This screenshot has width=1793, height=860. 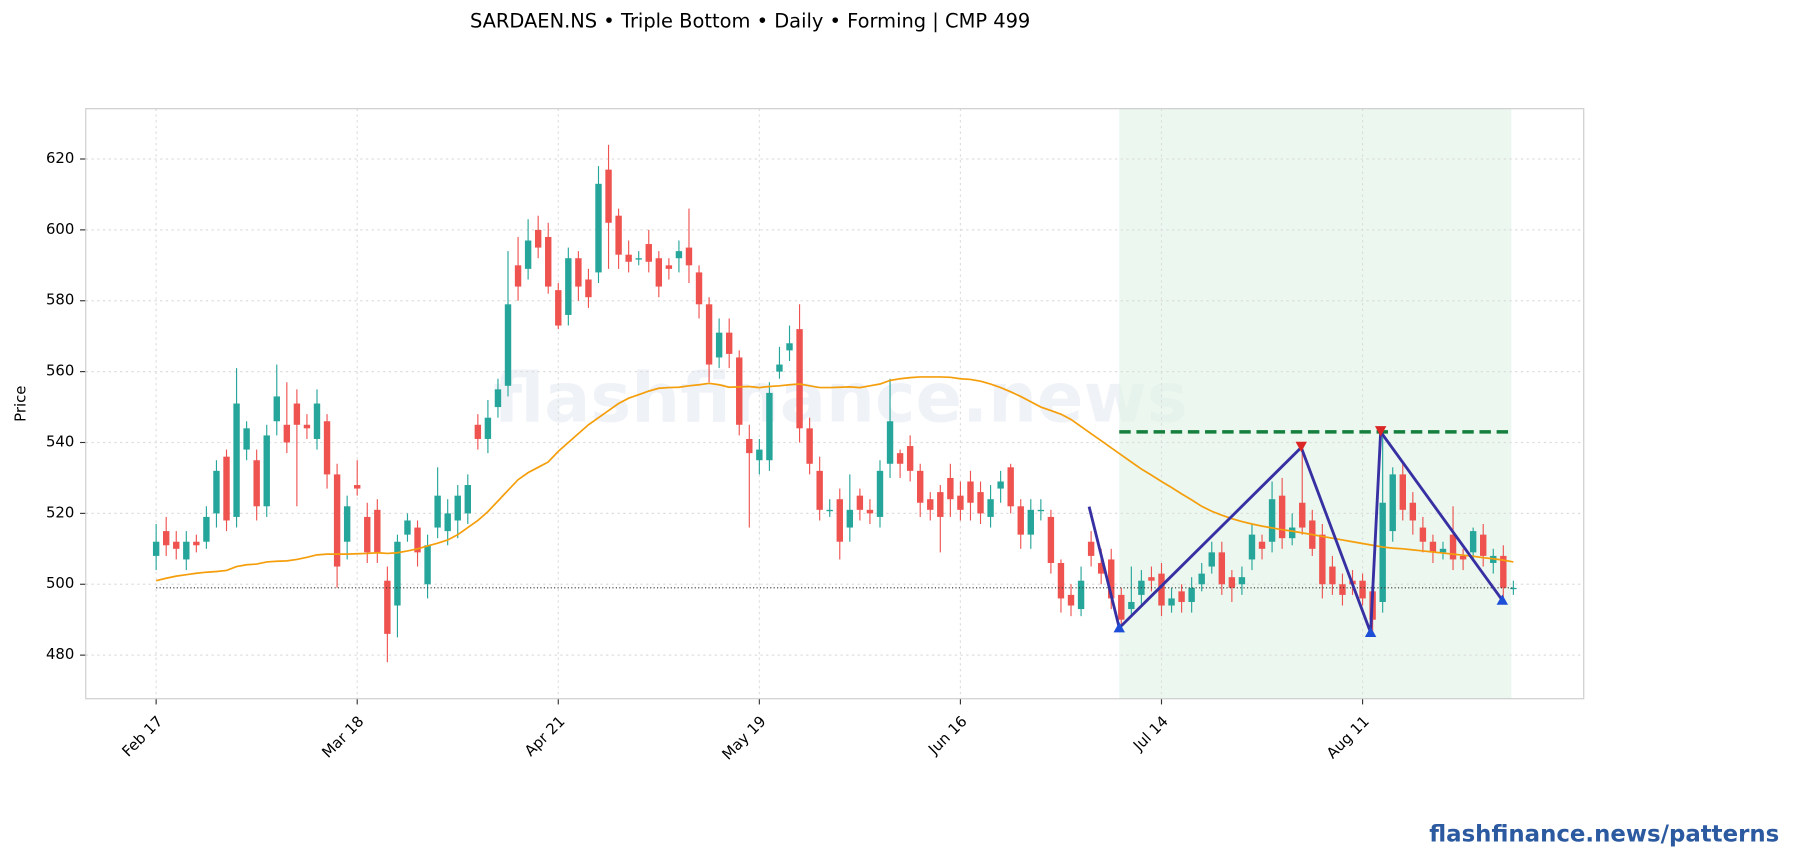 What do you see at coordinates (60, 158) in the screenshot?
I see `y-tick-label: 620` at bounding box center [60, 158].